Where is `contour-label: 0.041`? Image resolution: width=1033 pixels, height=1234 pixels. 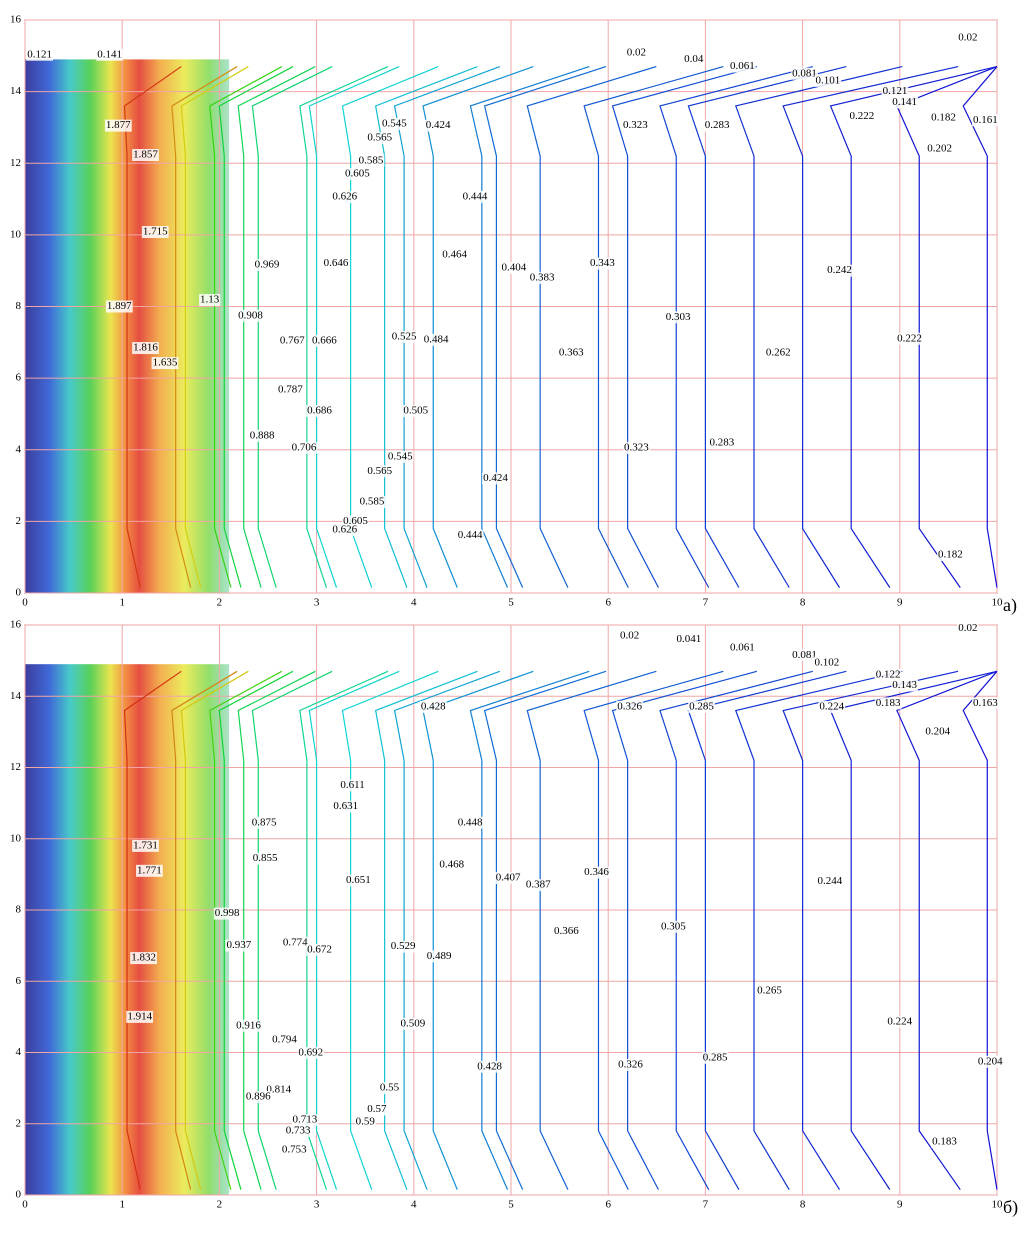 contour-label: 0.041 is located at coordinates (689, 639).